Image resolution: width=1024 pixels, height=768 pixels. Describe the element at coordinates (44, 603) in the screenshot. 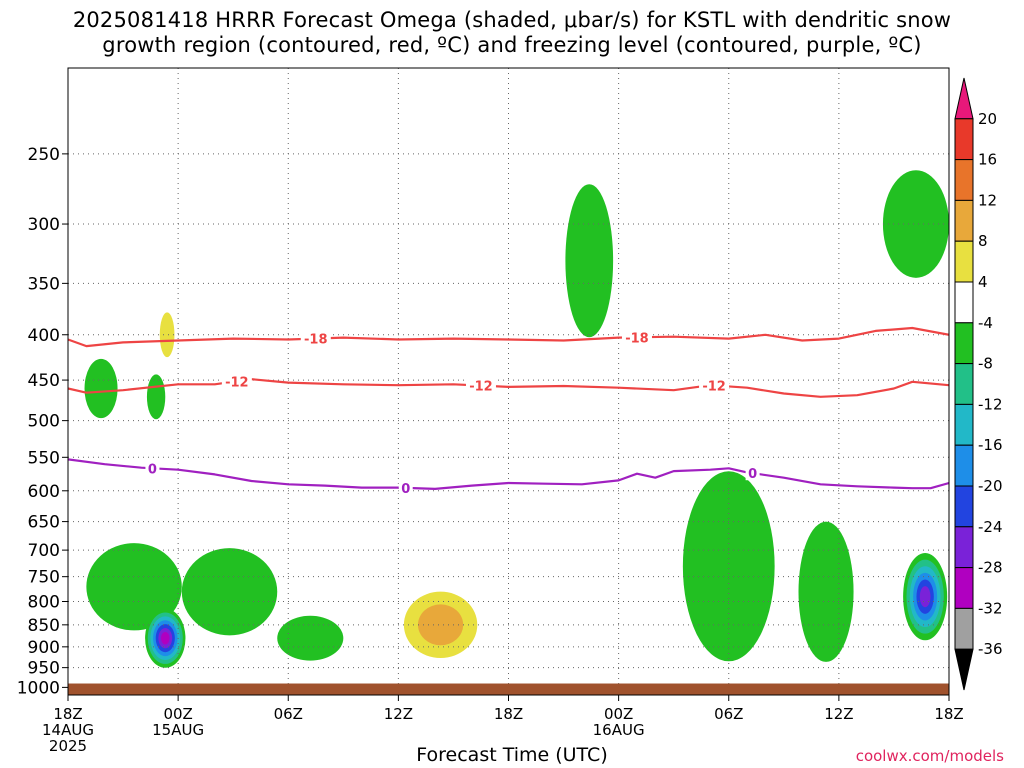

I see `y-tick-label-800: 800` at that location.